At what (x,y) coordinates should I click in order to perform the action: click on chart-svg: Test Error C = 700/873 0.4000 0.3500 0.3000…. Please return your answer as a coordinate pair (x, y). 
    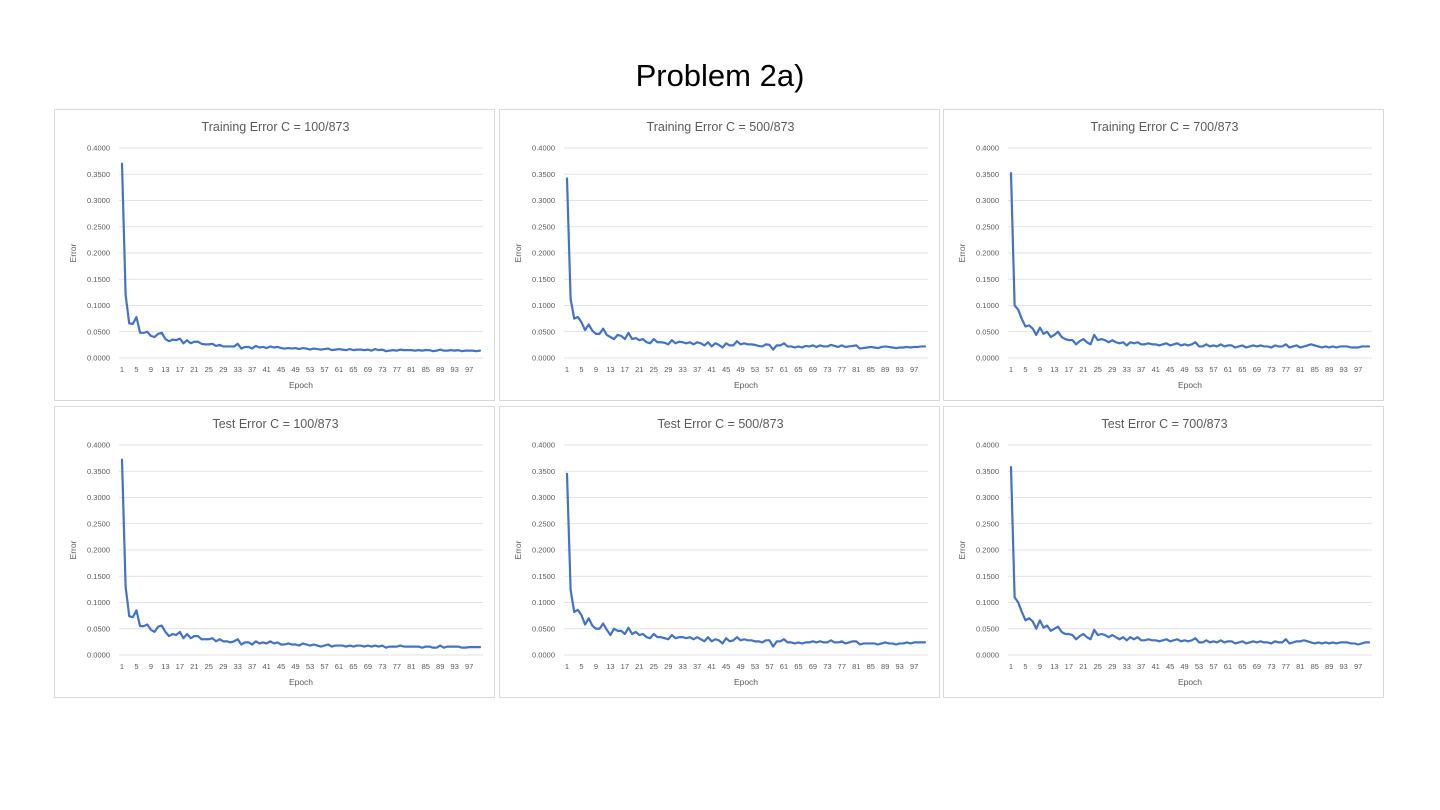
    Looking at the image, I should click on (1164, 552).